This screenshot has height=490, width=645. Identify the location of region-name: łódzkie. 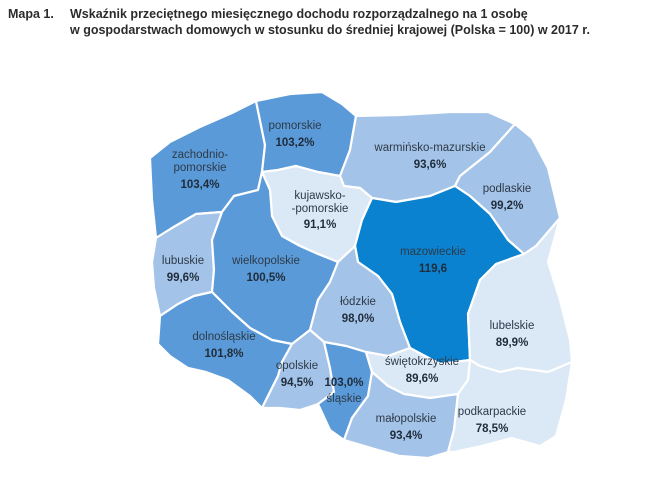
(358, 302).